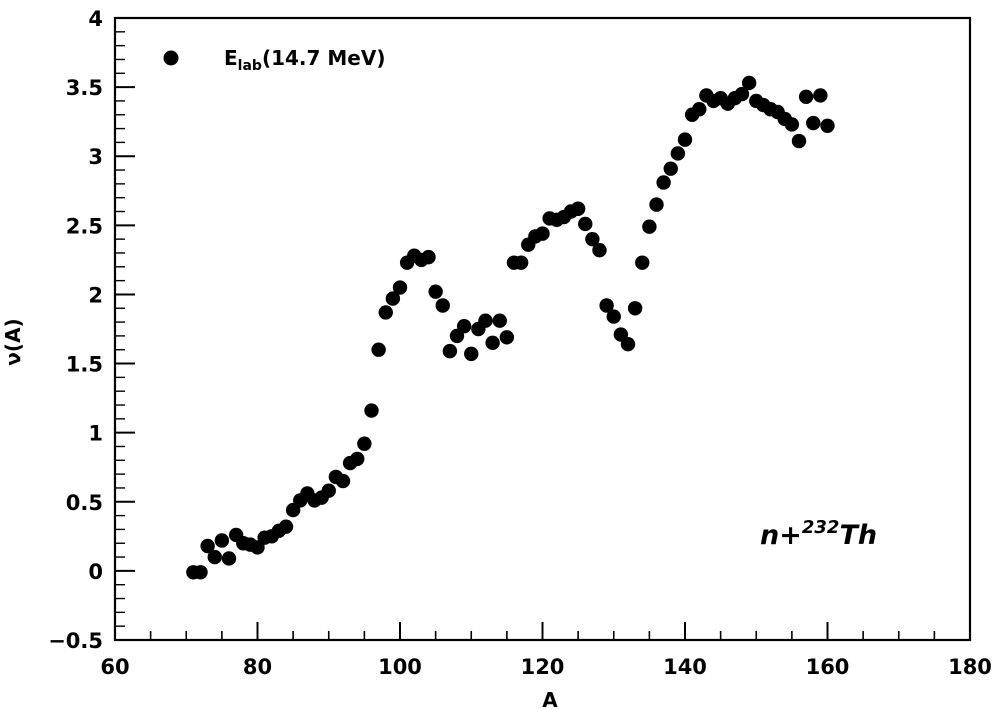 The image size is (1000, 710). I want to click on y-tick-label: 2.5, so click(84, 226).